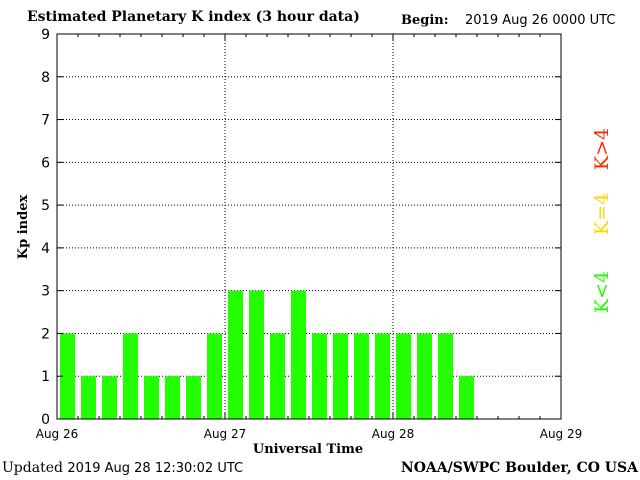  Describe the element at coordinates (45, 121) in the screenshot. I see `ytick-label: 7` at that location.